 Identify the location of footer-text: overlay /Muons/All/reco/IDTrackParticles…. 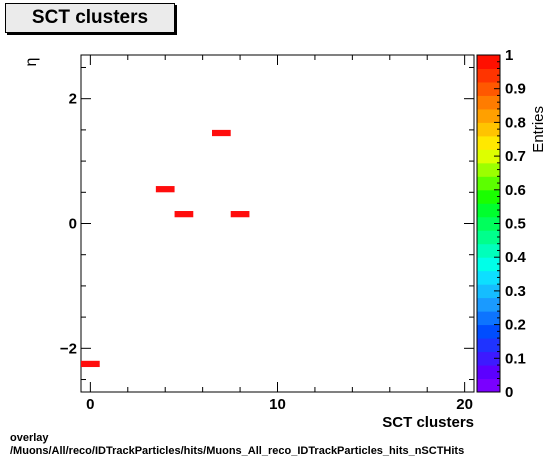
(237, 445).